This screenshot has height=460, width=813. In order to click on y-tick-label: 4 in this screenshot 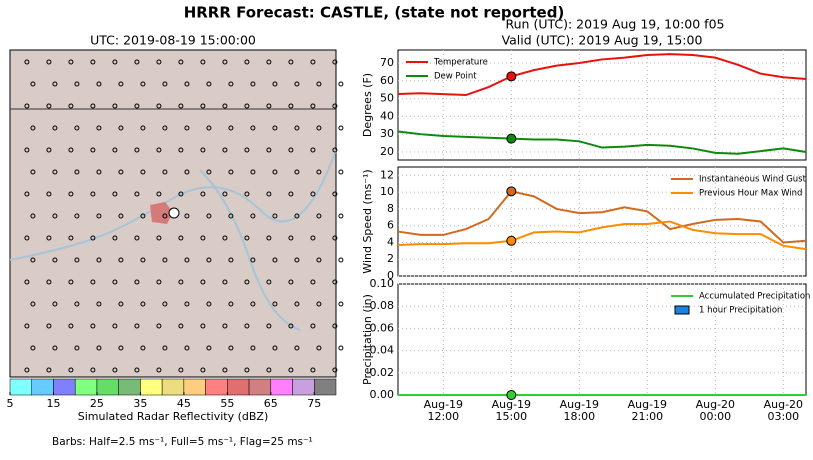, I will do `click(390, 241)`.